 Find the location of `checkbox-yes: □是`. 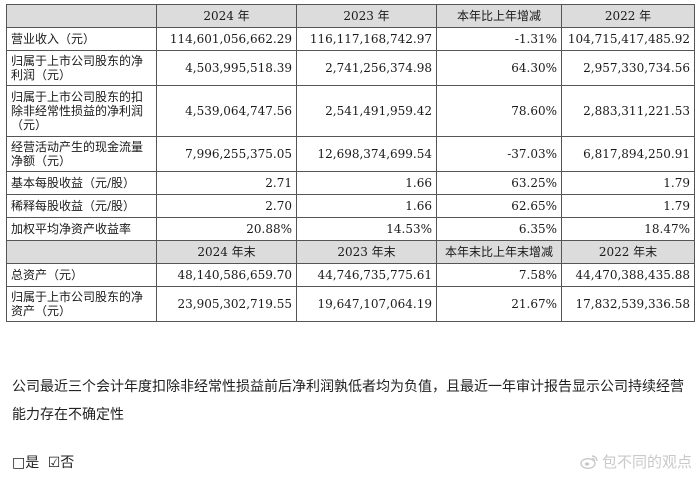

checkbox-yes: □是 is located at coordinates (26, 463).